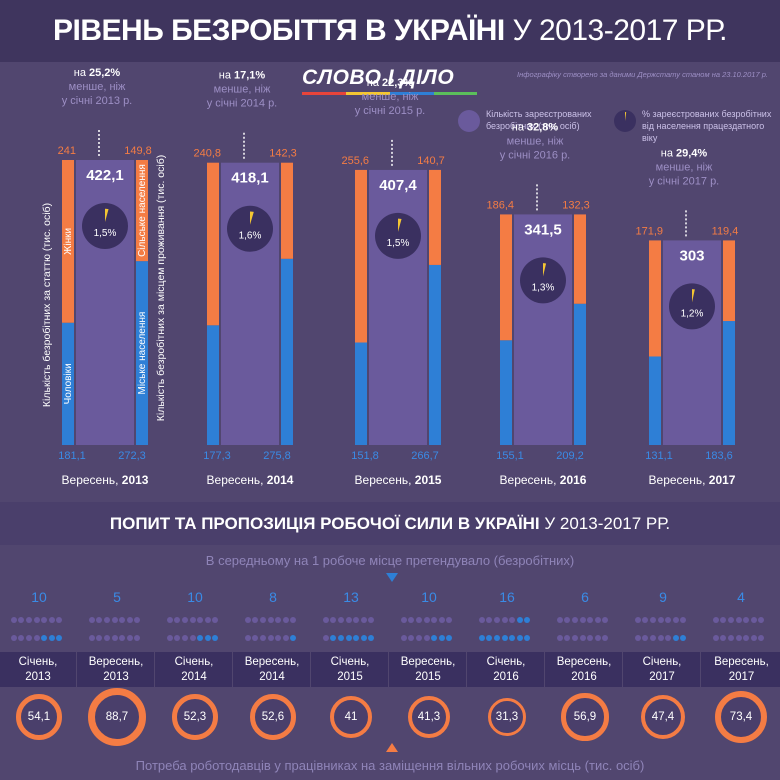 Image resolution: width=780 pixels, height=780 pixels. Describe the element at coordinates (398, 307) in the screenshot. I see `total-bar` at that location.